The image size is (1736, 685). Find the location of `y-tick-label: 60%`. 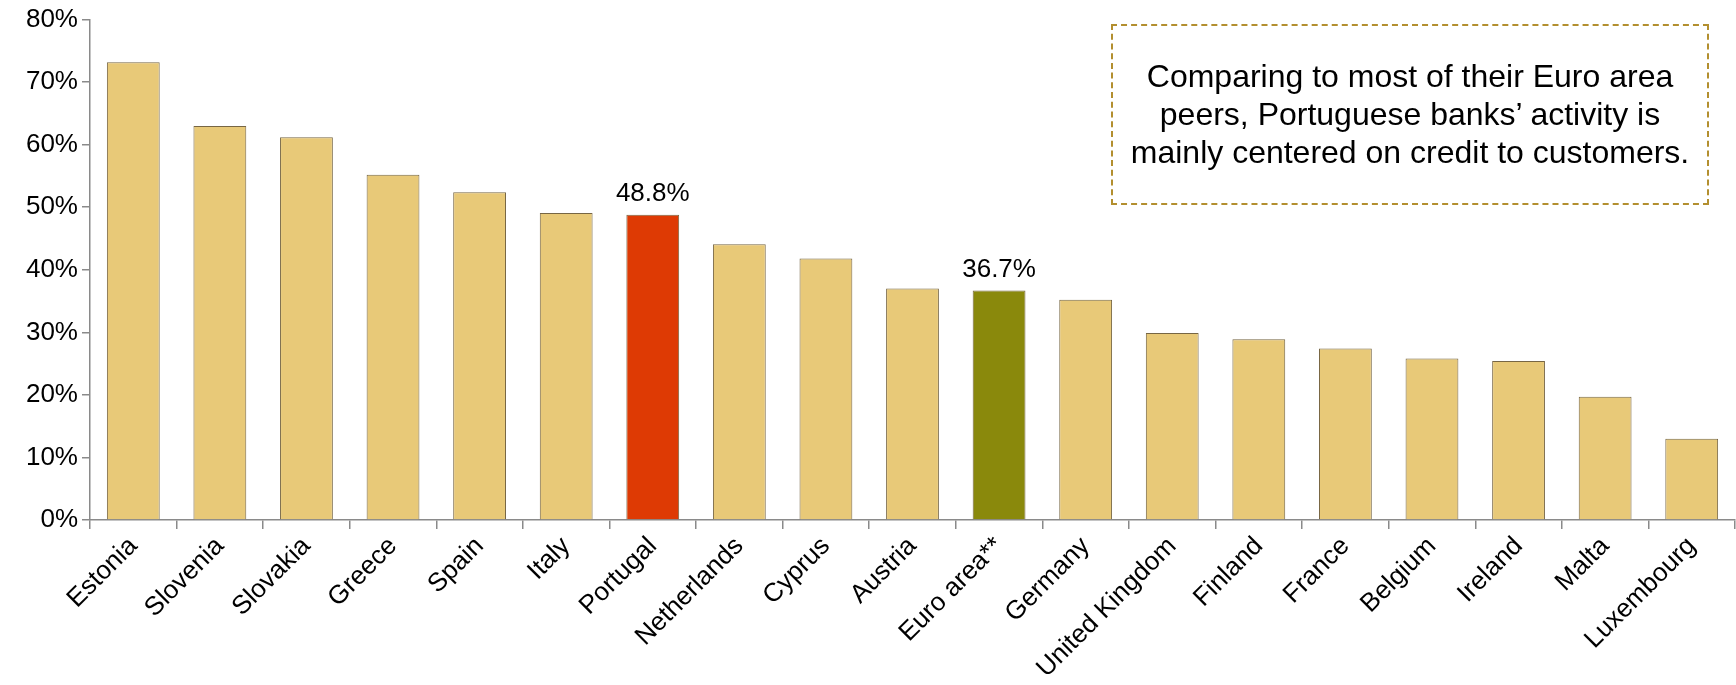

y-tick-label: 60% is located at coordinates (51, 142).